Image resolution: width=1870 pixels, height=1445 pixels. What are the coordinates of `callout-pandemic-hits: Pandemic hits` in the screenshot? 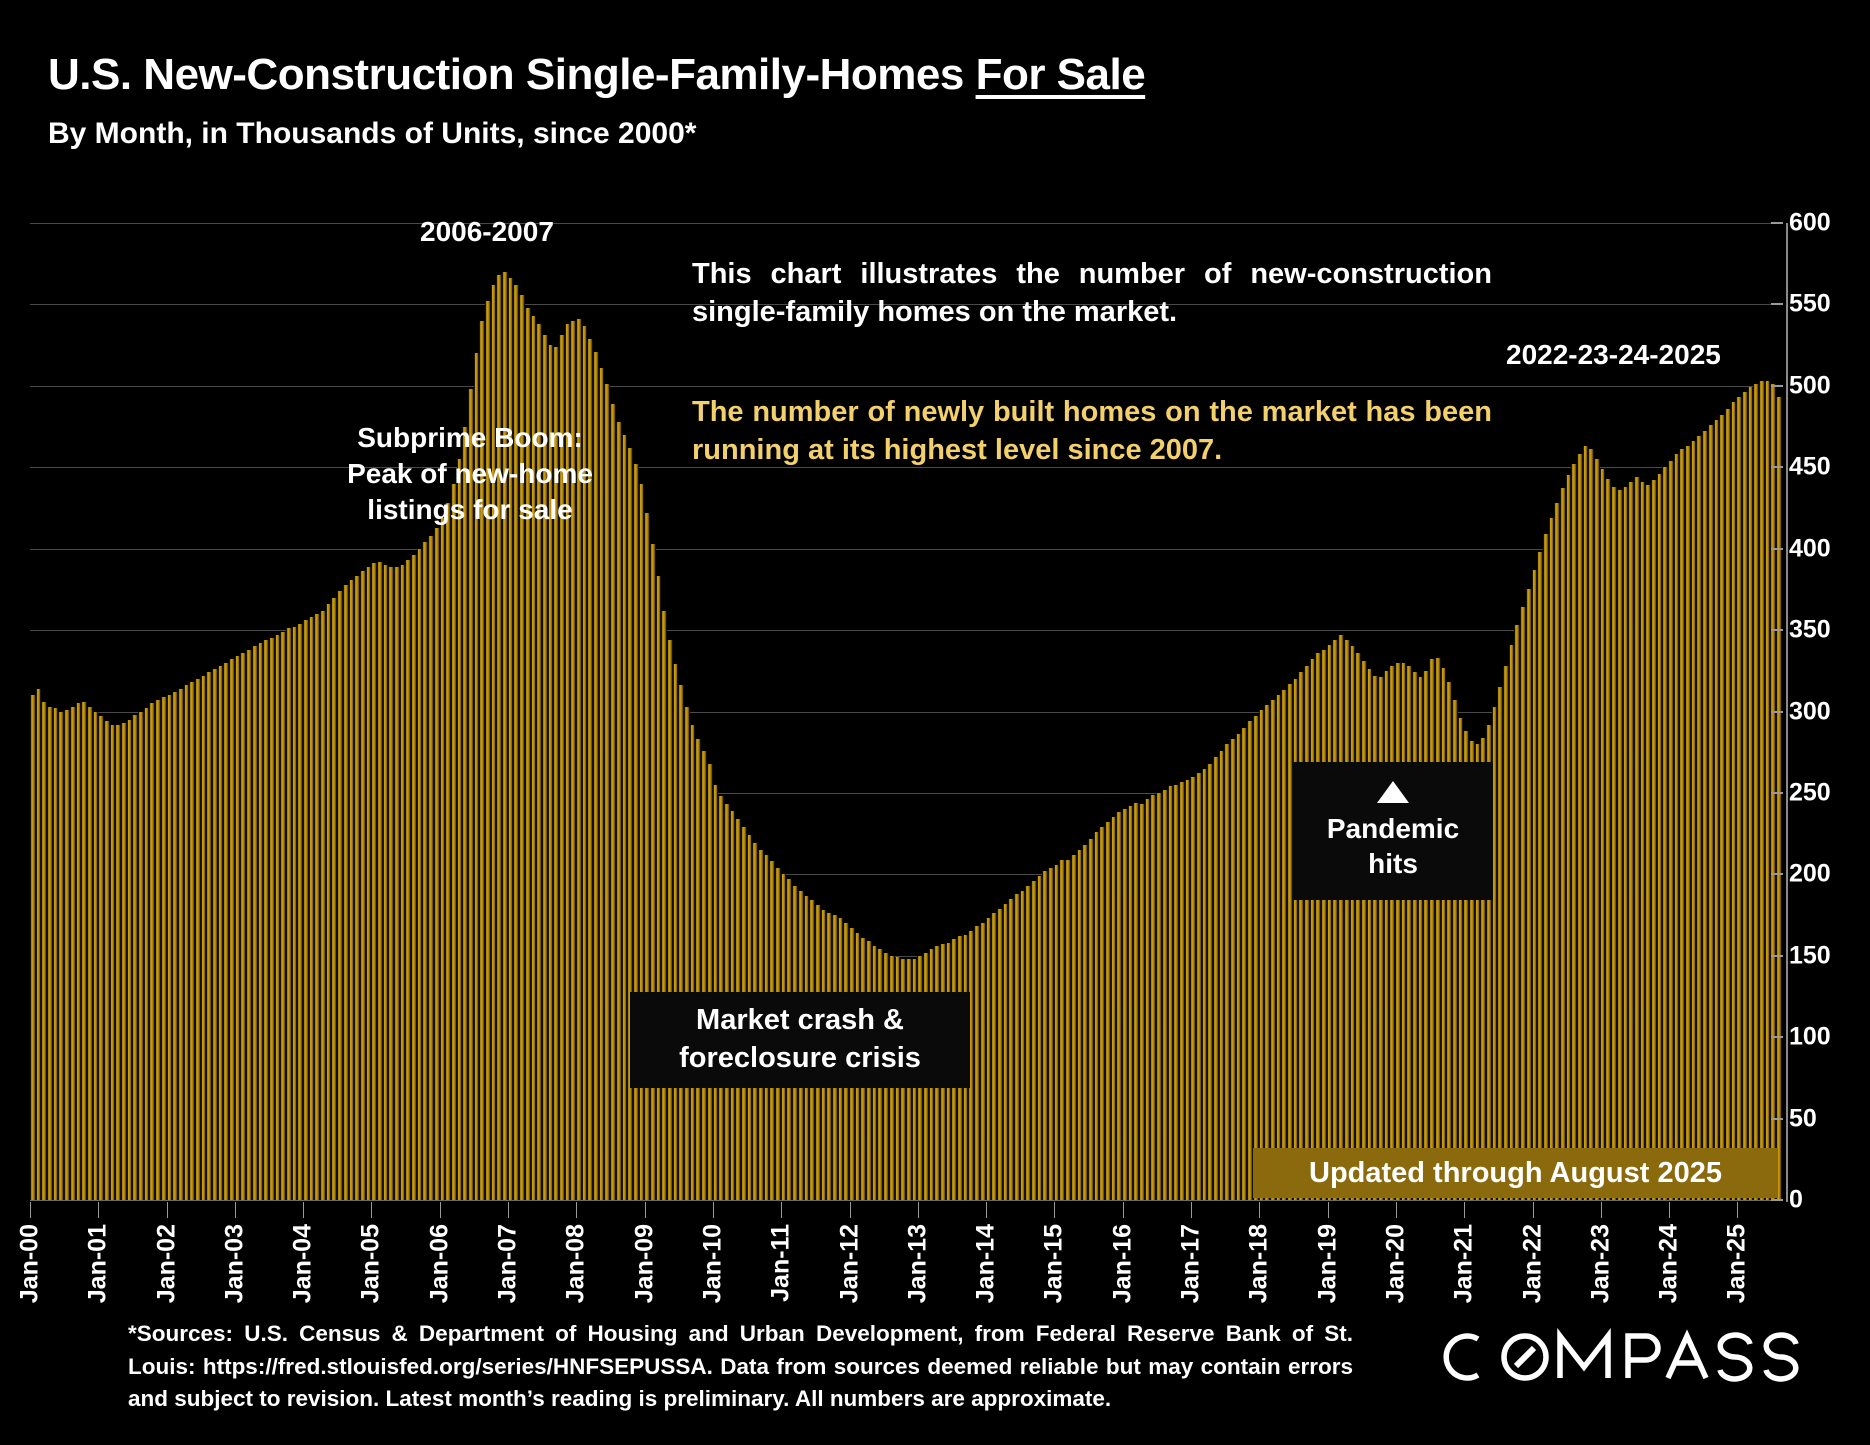 It's located at (1393, 831).